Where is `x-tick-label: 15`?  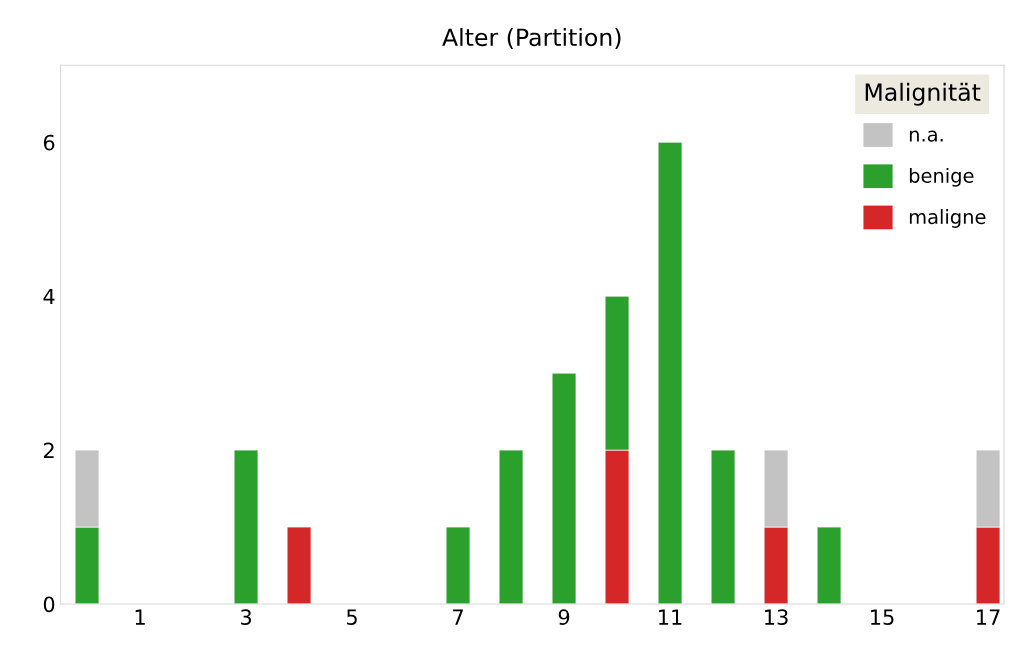 x-tick-label: 15 is located at coordinates (882, 617).